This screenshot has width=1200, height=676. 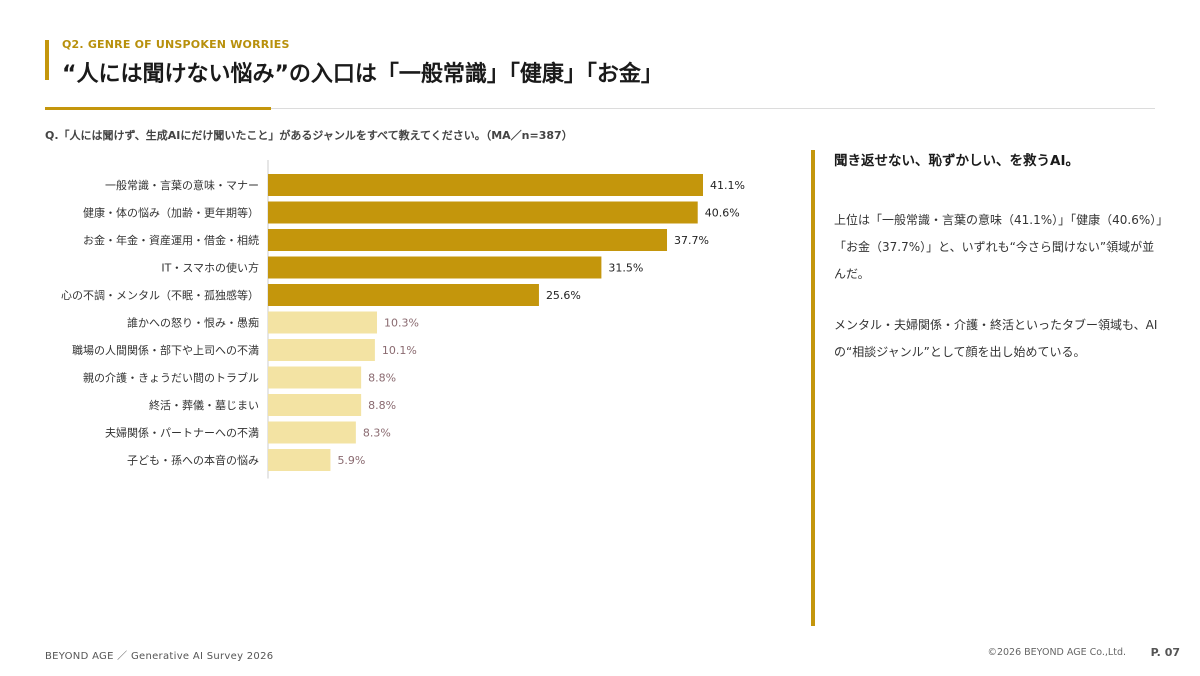 I want to click on category-label: IT・スマホの使い方, so click(x=210, y=268).